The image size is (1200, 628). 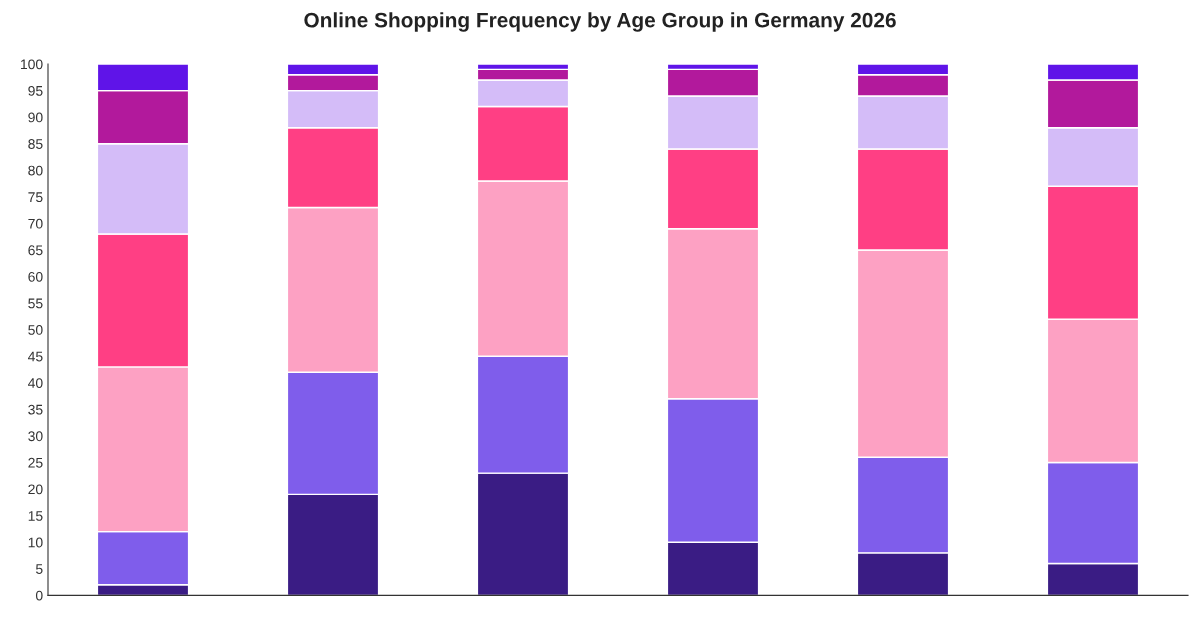 I want to click on y-tick-label: 0, so click(x=39, y=595).